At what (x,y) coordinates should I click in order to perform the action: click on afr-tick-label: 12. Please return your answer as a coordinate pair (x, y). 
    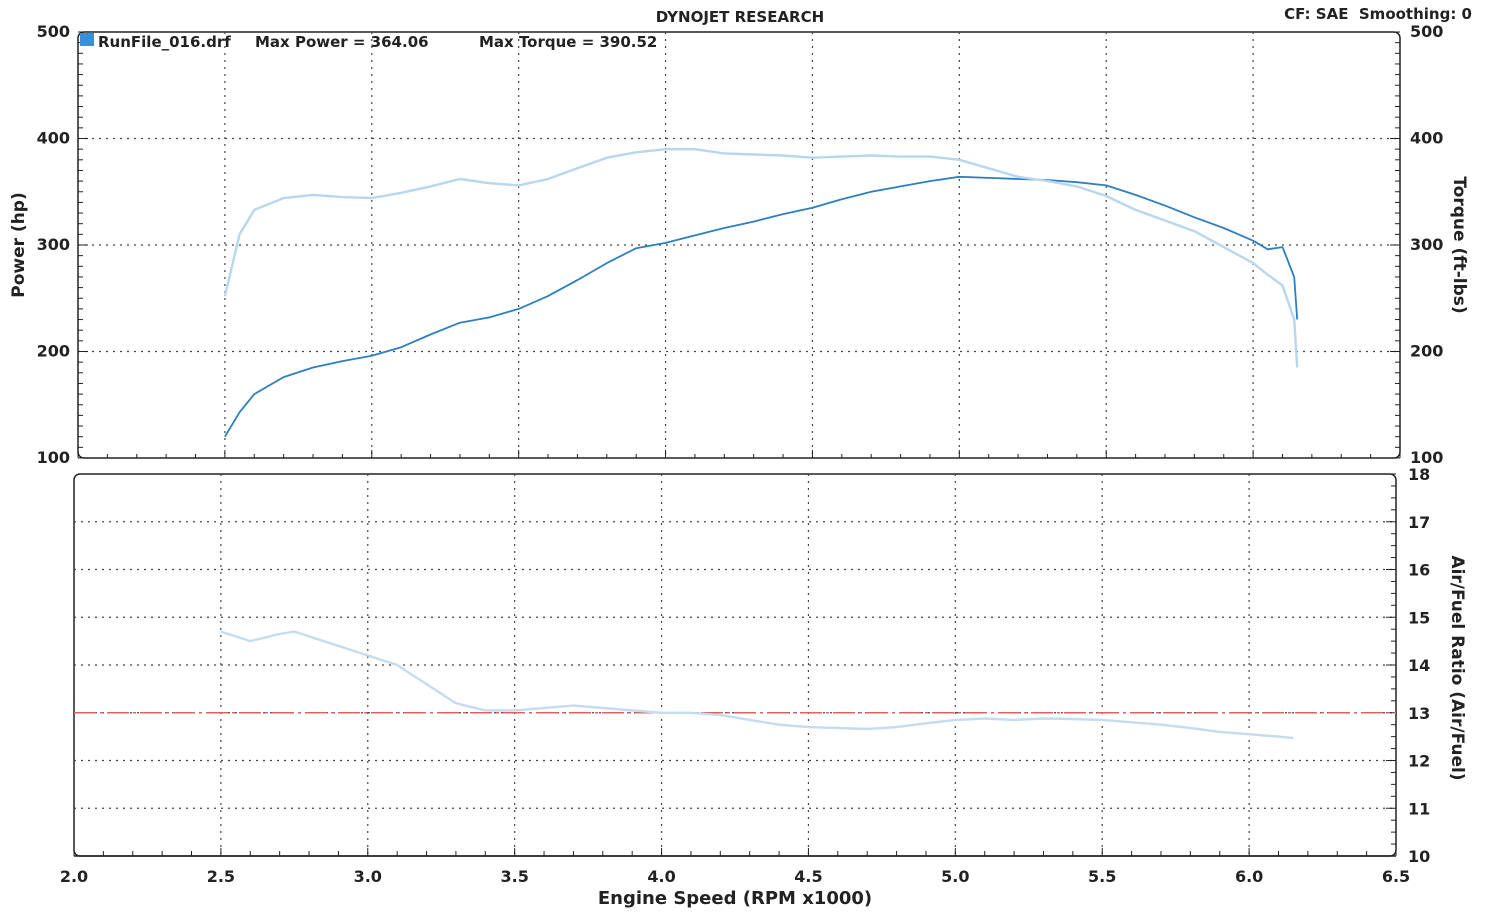
    Looking at the image, I should click on (1419, 761).